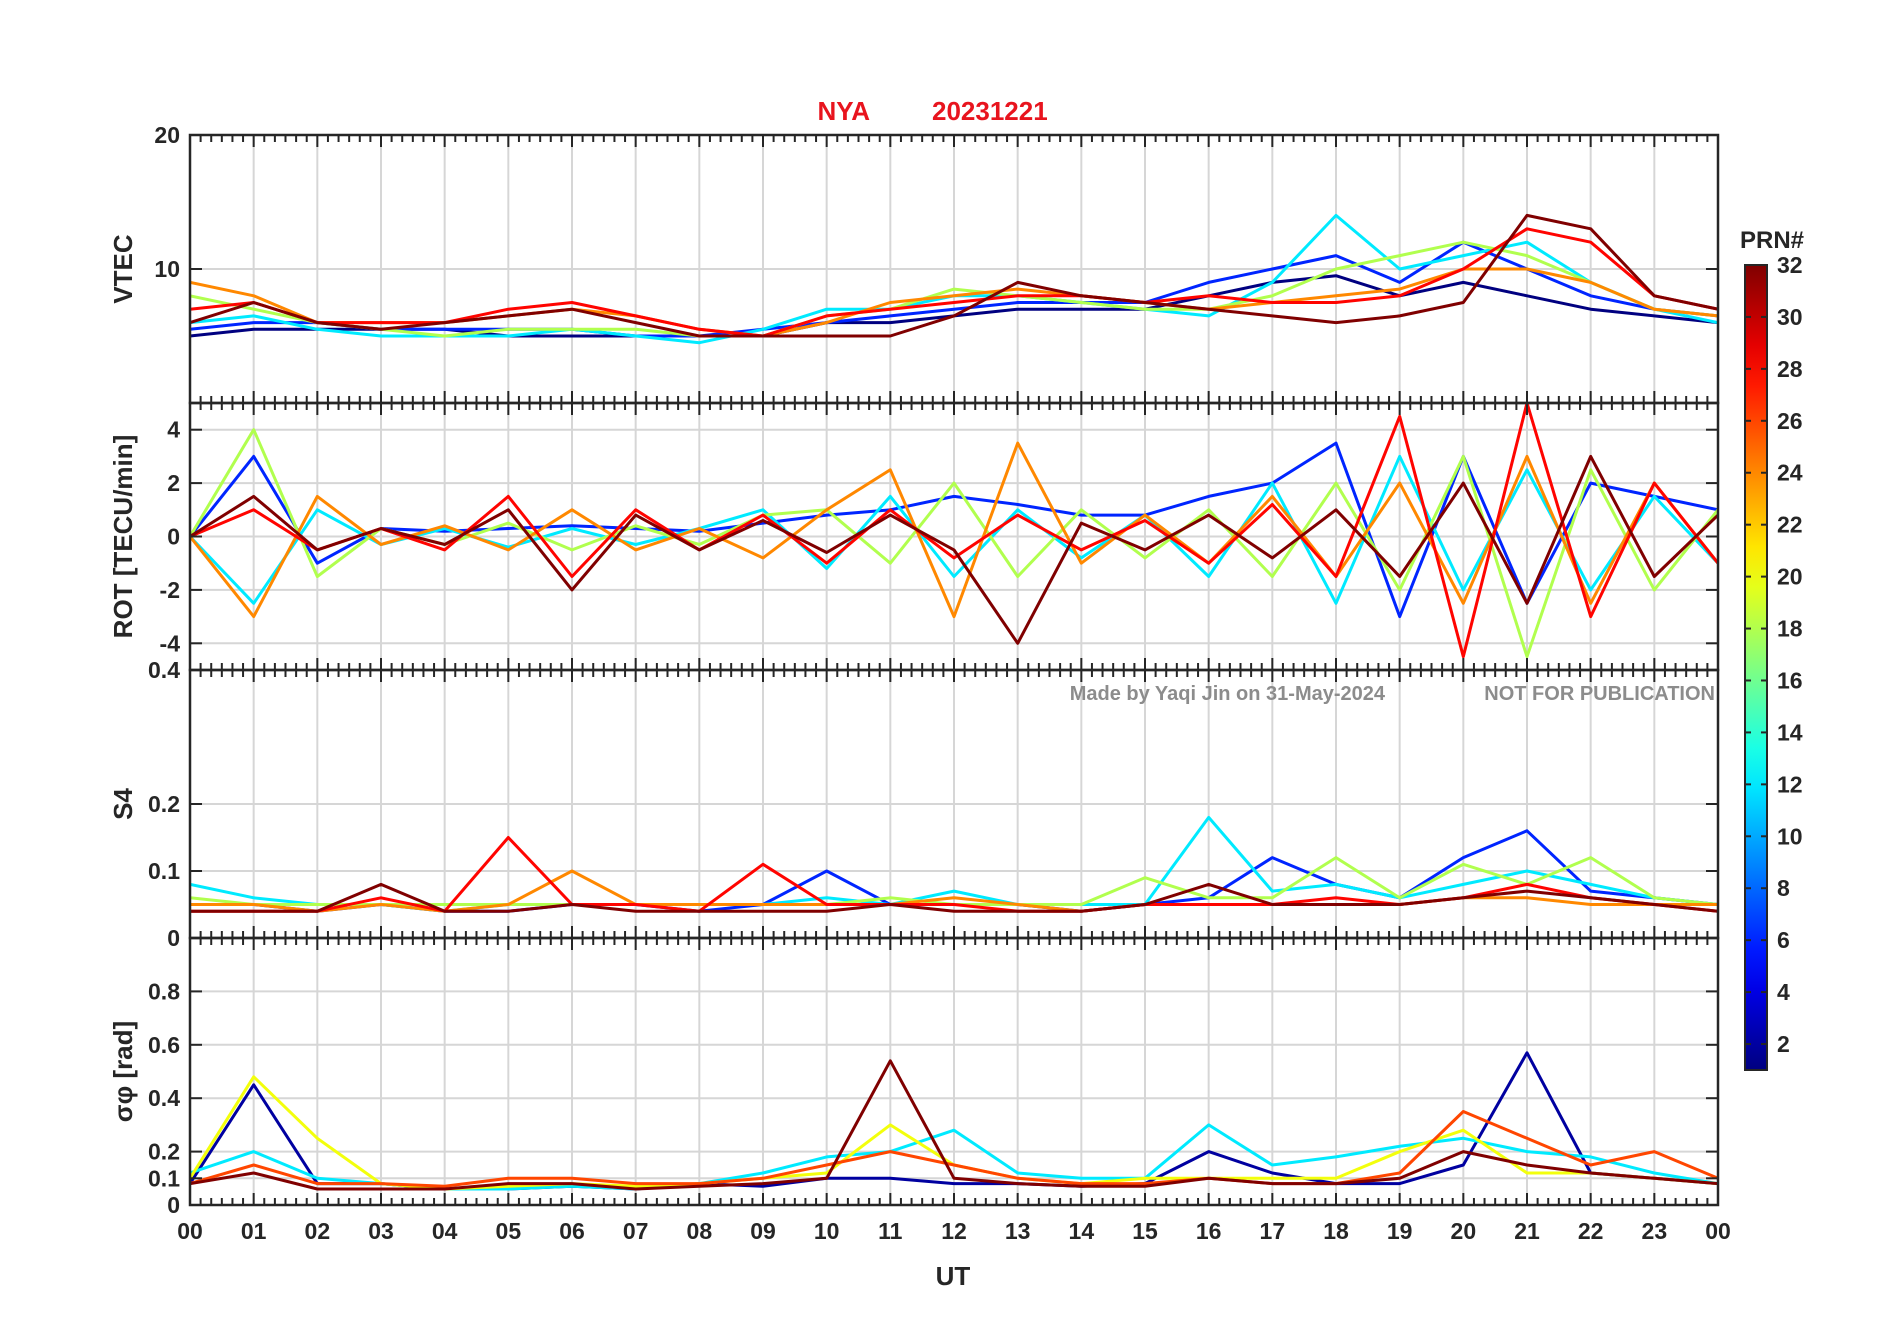  What do you see at coordinates (763, 1231) in the screenshot?
I see `x-tick-label: 09` at bounding box center [763, 1231].